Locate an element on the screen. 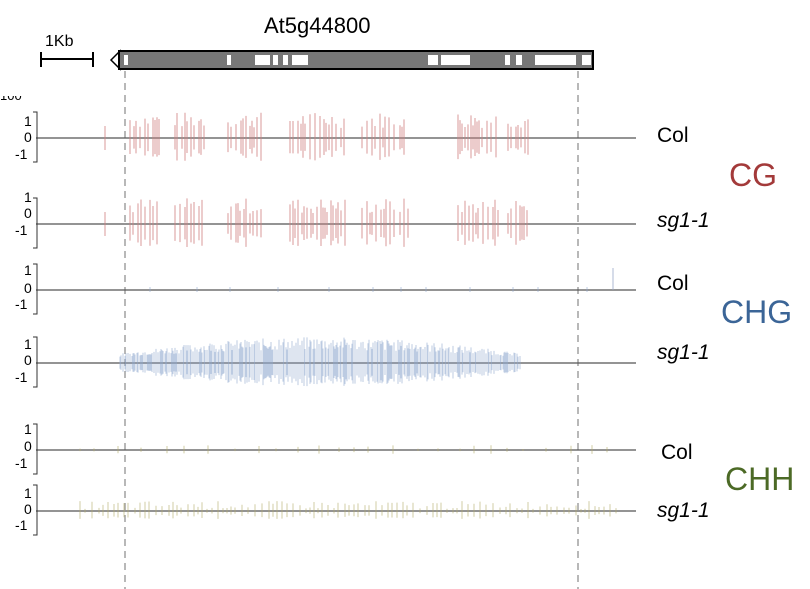  clipped-axis-label-text: 100 is located at coordinates (11, 99).